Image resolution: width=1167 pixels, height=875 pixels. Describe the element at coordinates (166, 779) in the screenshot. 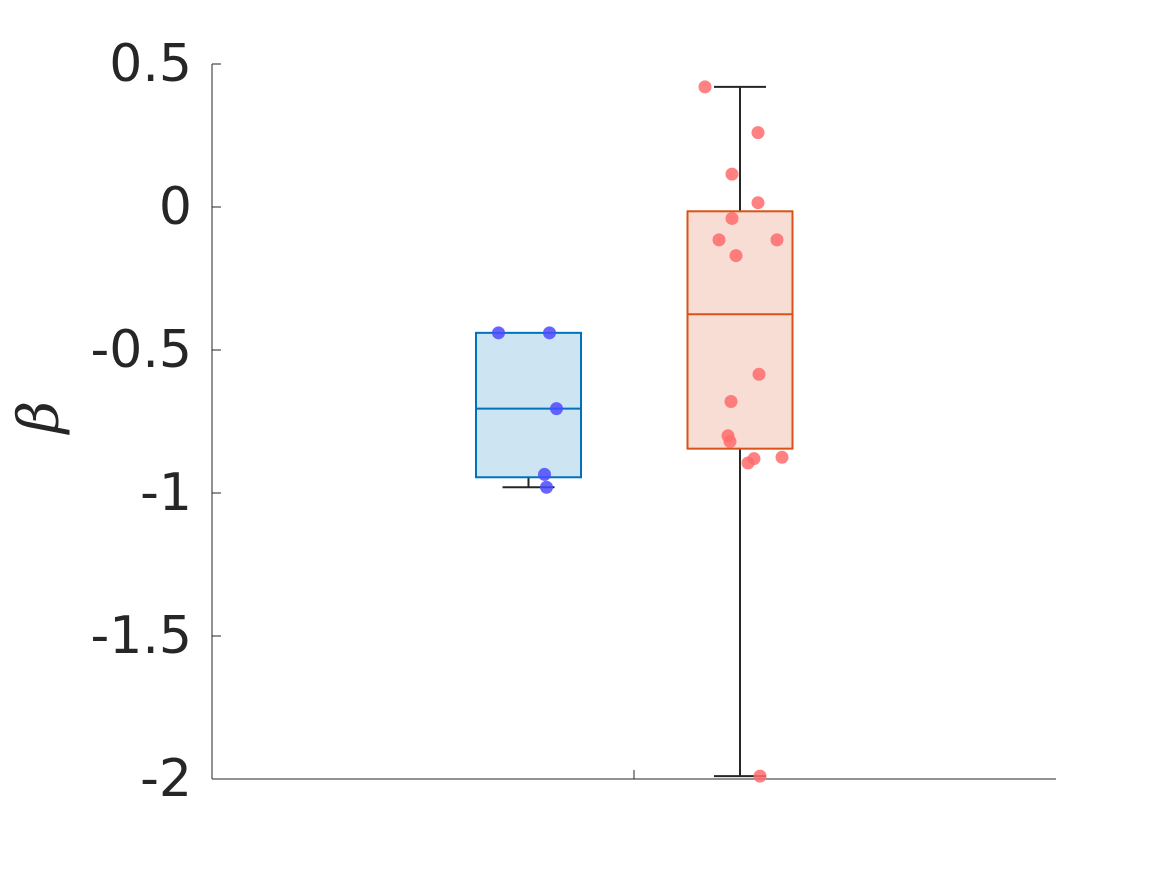

I see `y-tick-label: -2` at that location.